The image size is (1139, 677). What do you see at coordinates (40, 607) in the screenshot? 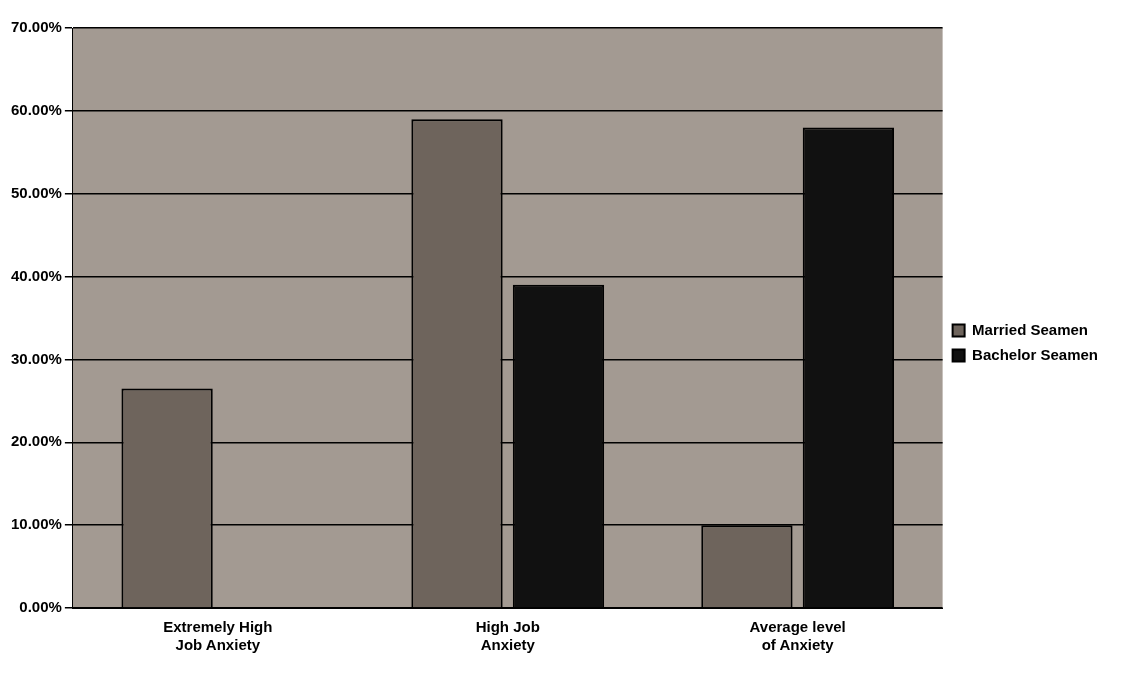
I see `y-tick-label: 0.00%` at bounding box center [40, 607].